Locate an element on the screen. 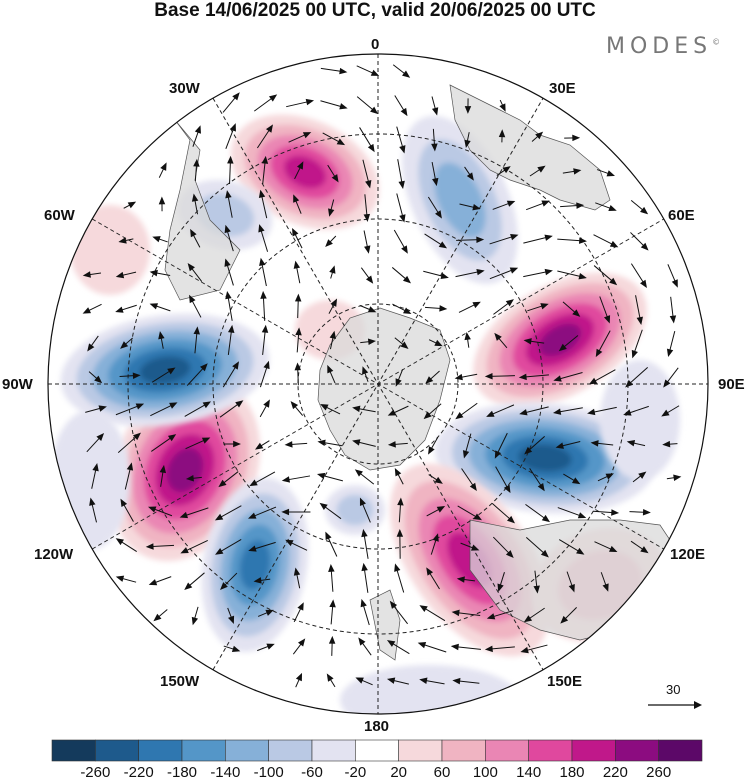  wind-scale-arrow is located at coordinates (675, 705).